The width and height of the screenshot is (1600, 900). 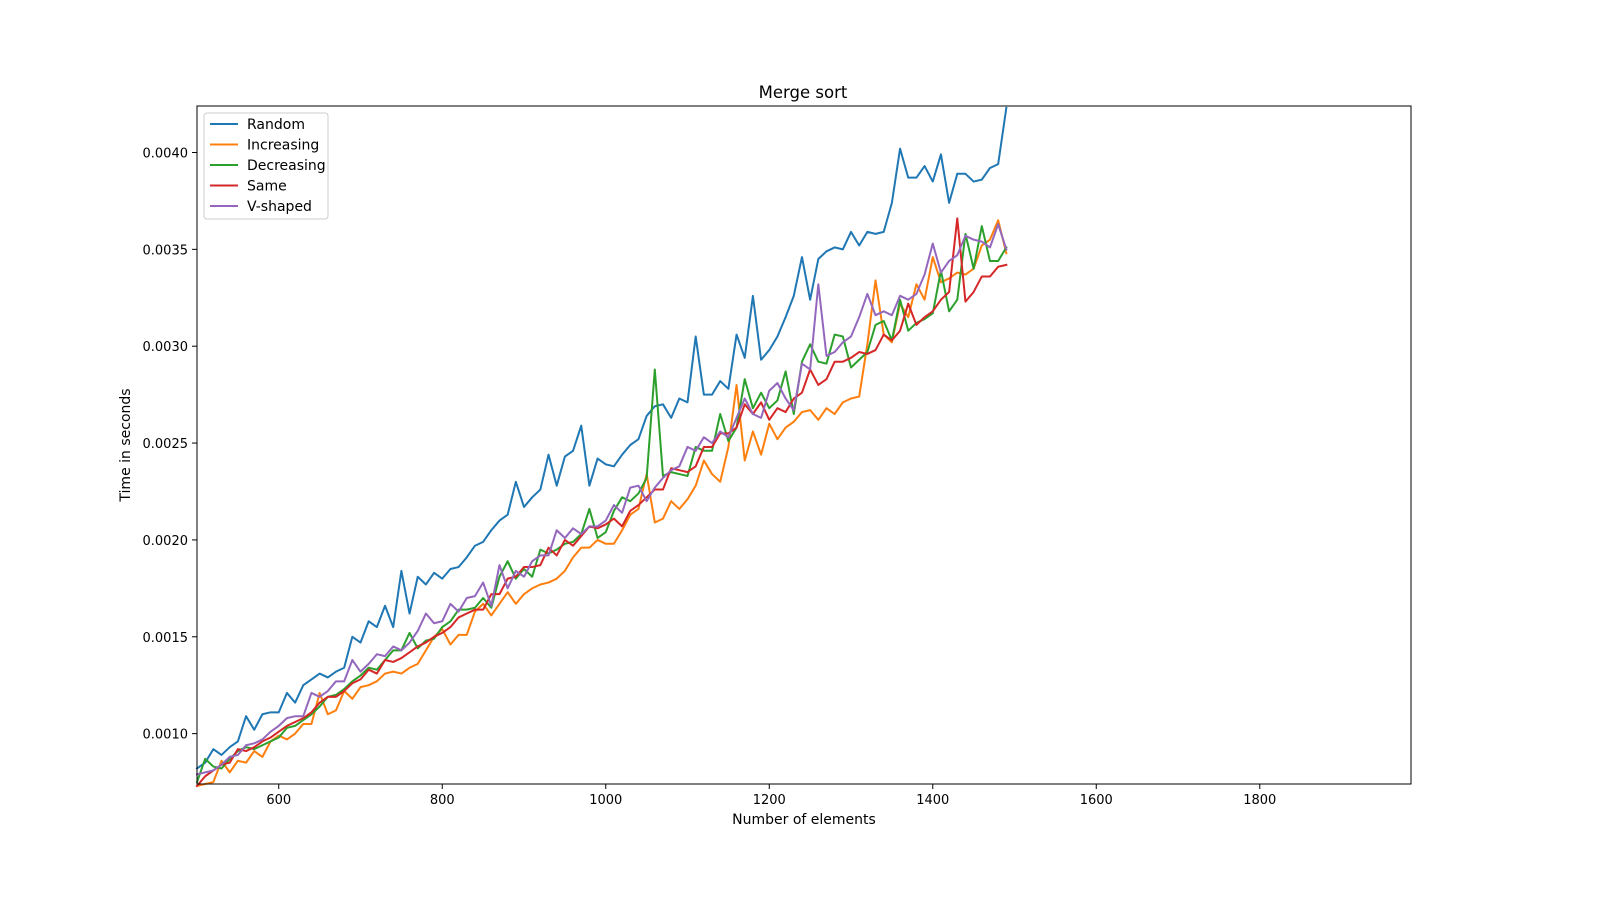 I want to click on y-tick-label: 0.0010, so click(x=166, y=735).